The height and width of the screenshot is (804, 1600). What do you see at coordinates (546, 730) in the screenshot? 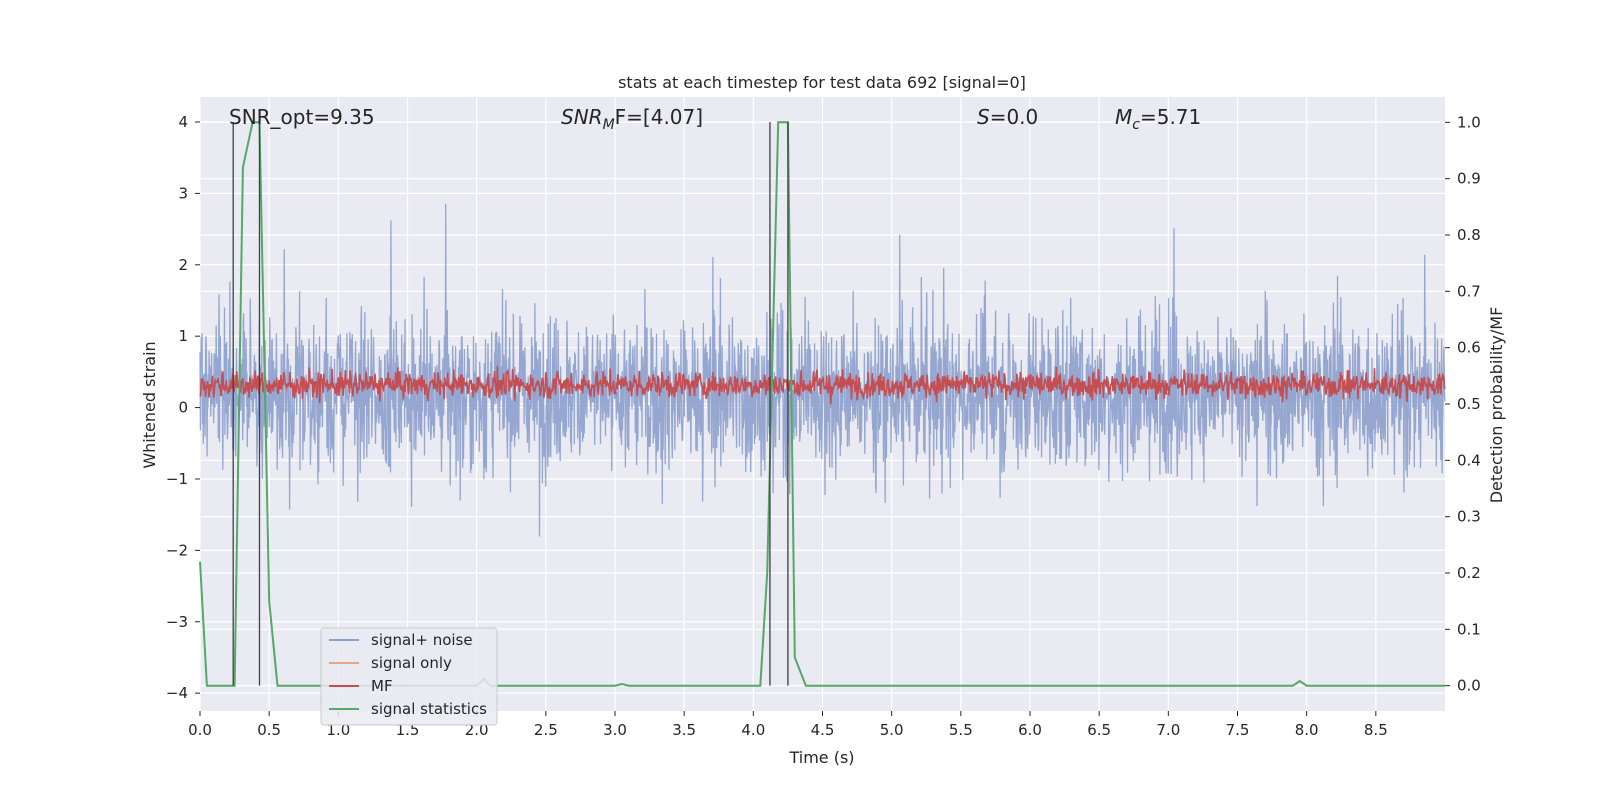
I see `x-tick-label: 2.5` at bounding box center [546, 730].